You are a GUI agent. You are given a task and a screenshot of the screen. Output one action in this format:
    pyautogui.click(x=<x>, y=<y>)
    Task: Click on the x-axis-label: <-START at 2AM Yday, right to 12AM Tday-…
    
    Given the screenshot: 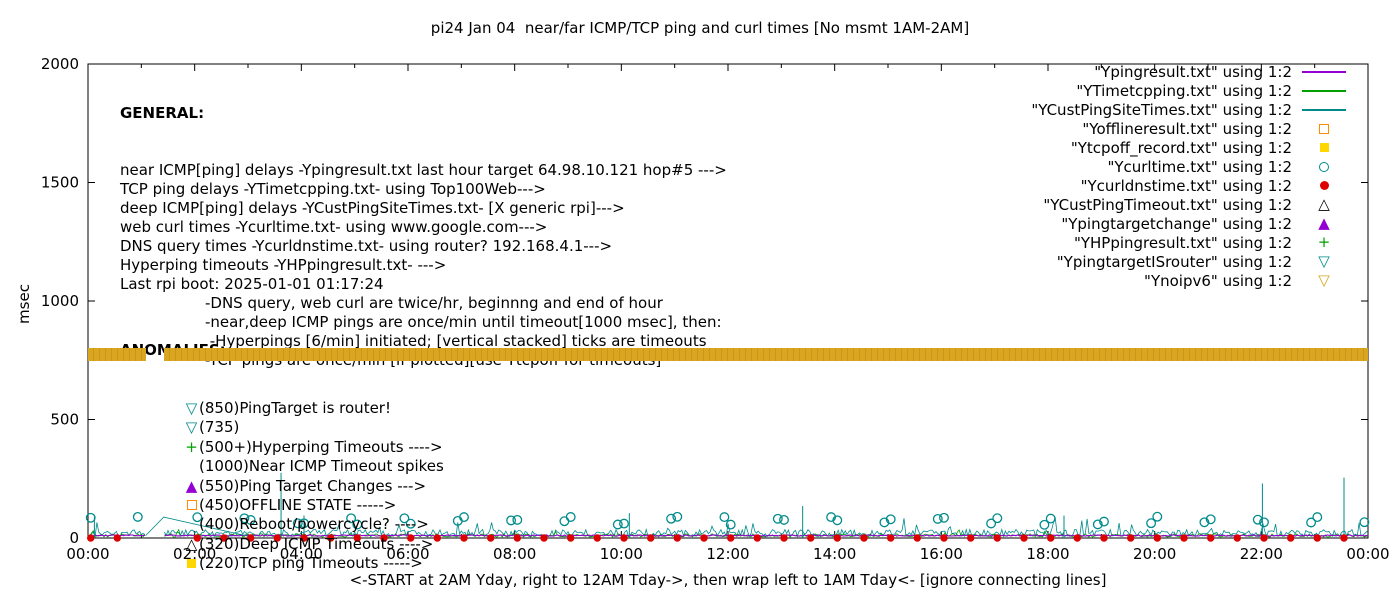 What is the action you would take?
    pyautogui.click(x=728, y=580)
    